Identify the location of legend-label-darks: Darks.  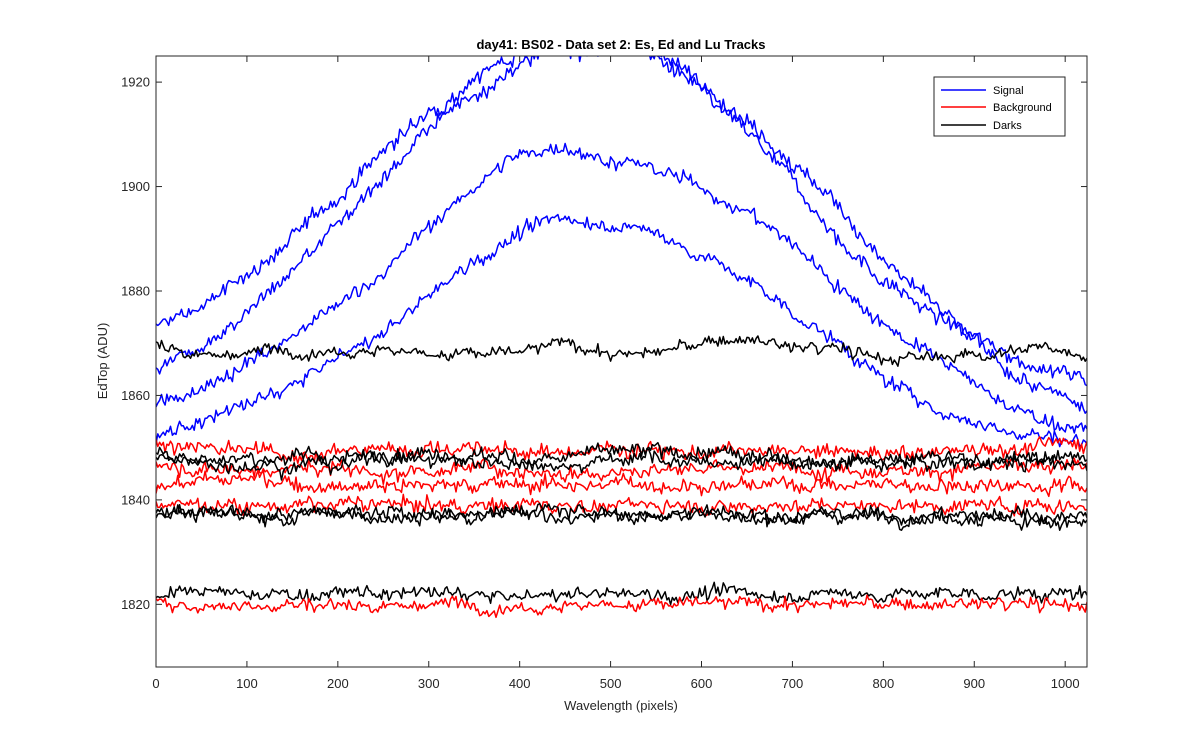
(1007, 126).